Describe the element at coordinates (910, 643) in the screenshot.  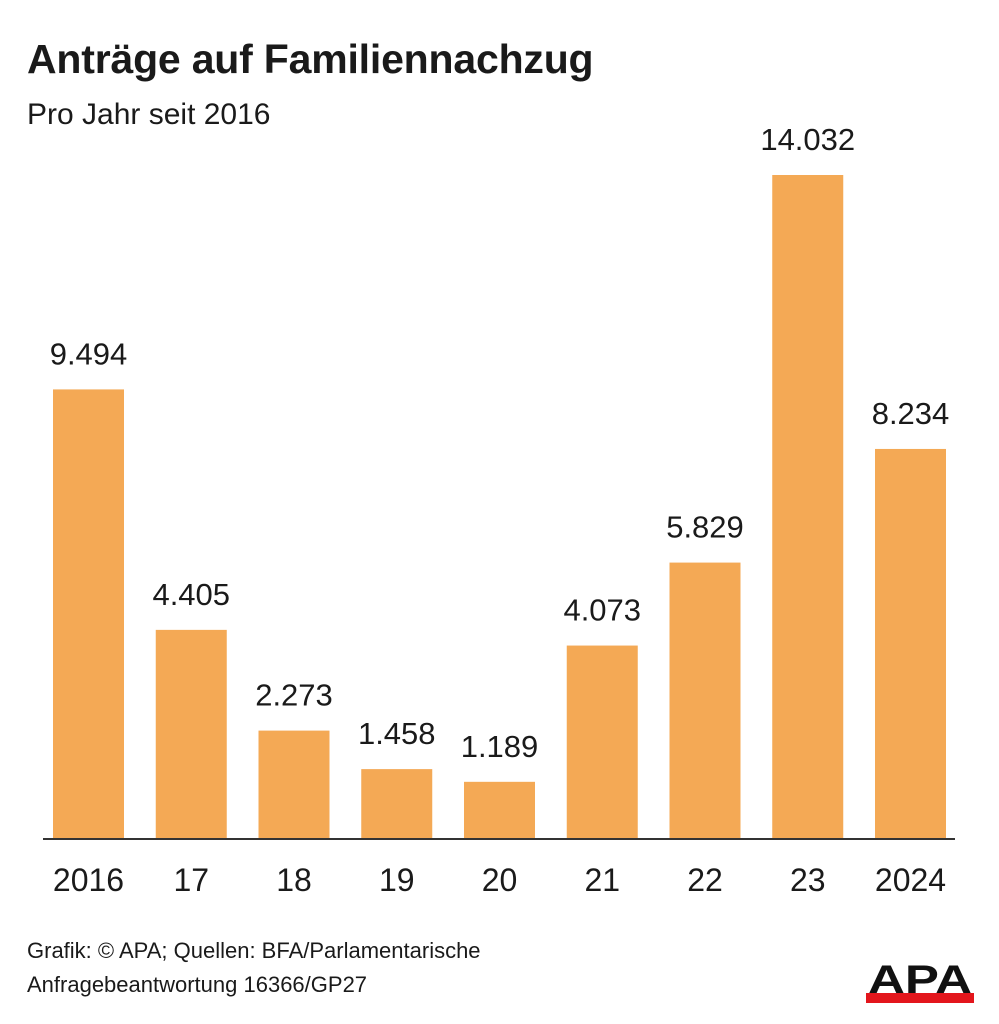
I see `bar-2024` at that location.